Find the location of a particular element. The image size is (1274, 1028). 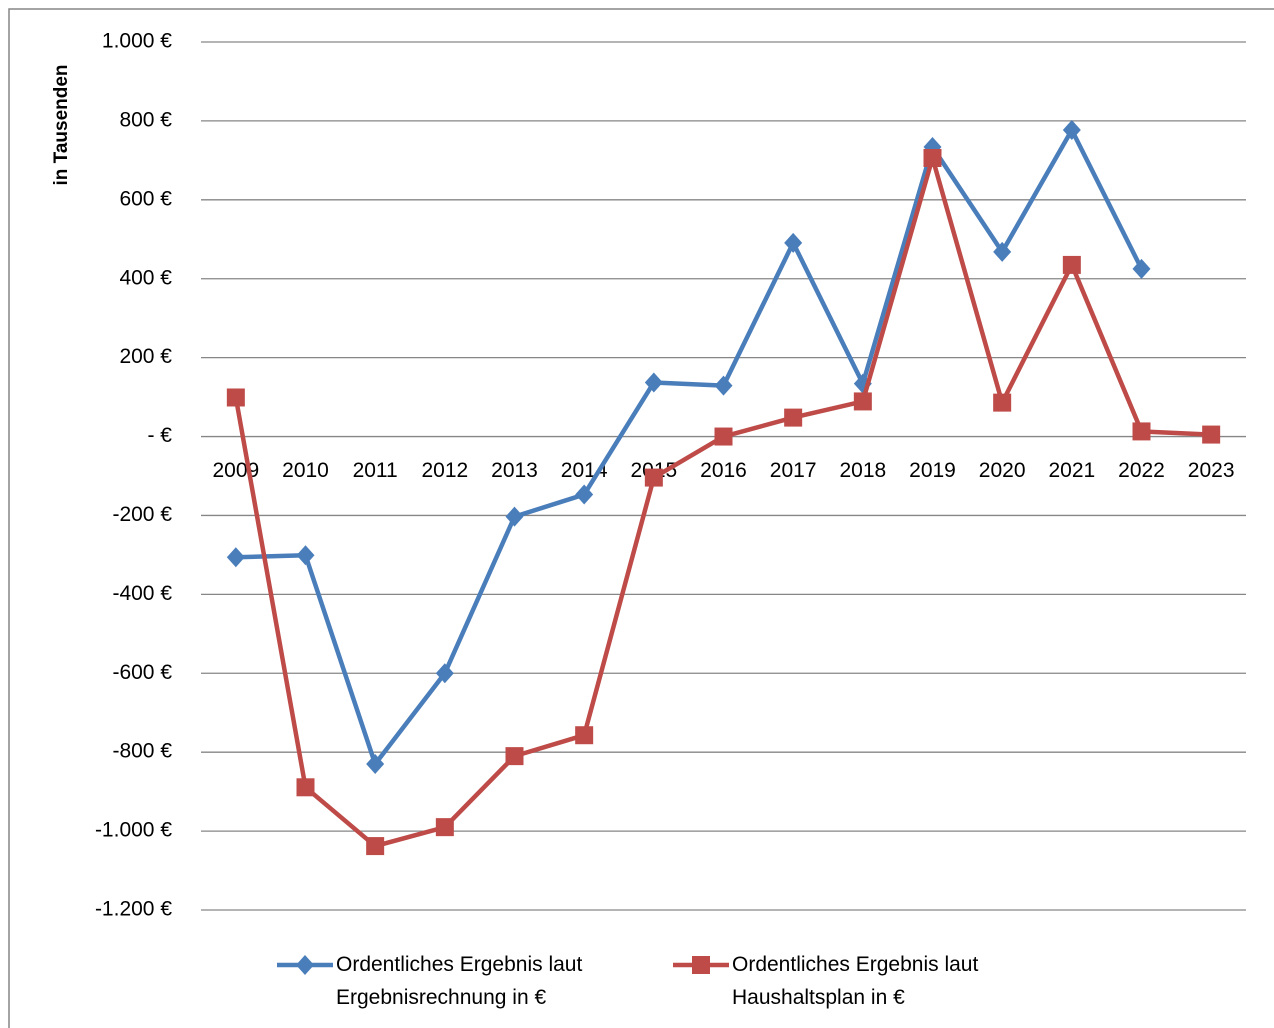

x-tick-label: 2010 is located at coordinates (305, 470).